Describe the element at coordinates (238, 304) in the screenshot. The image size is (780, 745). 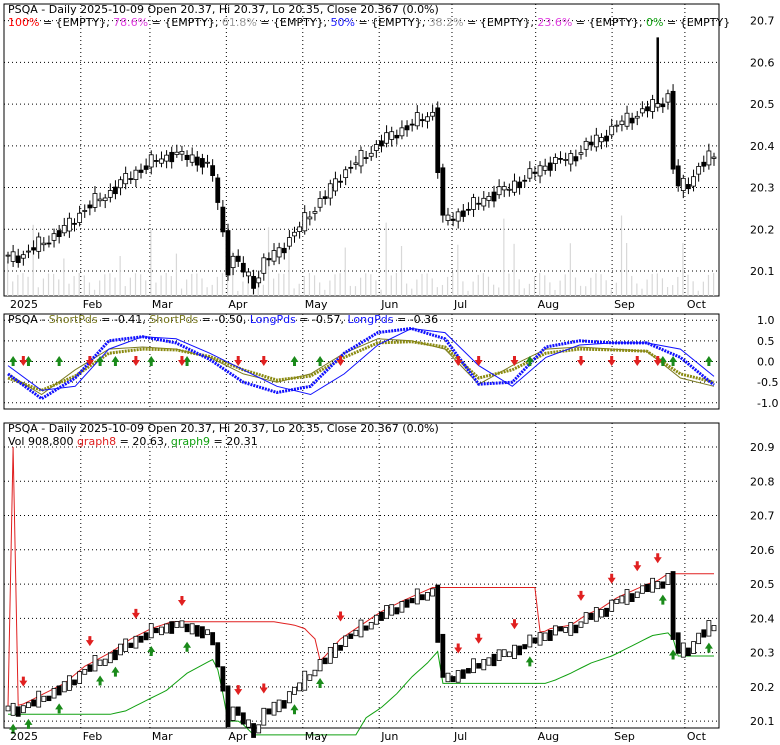
I see `price-x-tick-3: Apr` at that location.